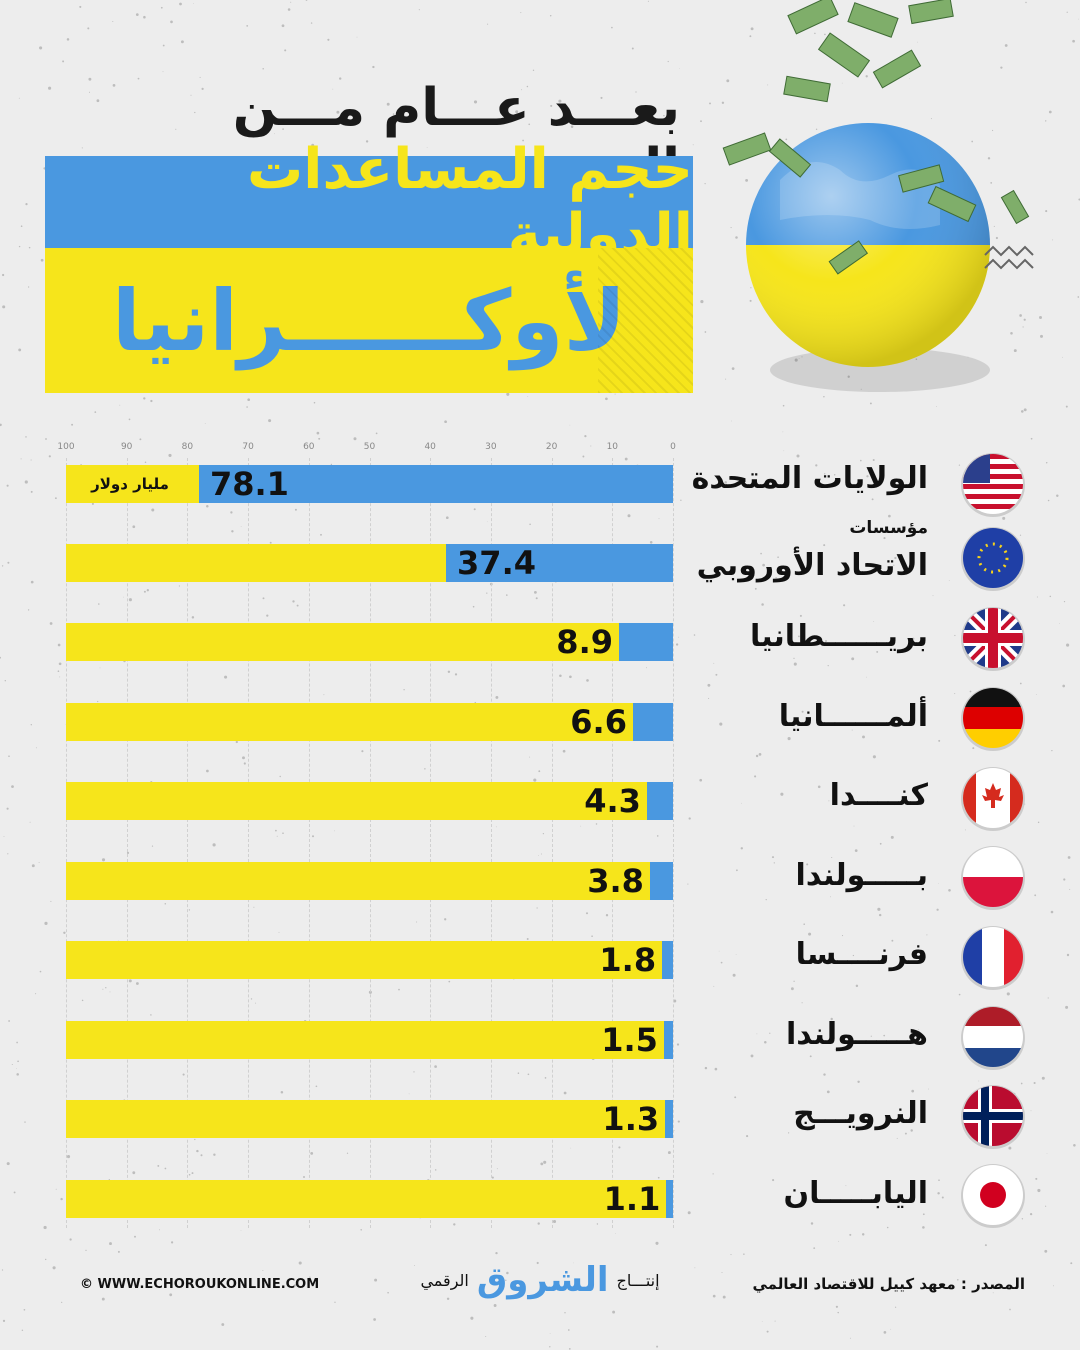  I want to click on data-label: 1.5, so click(629, 1040).